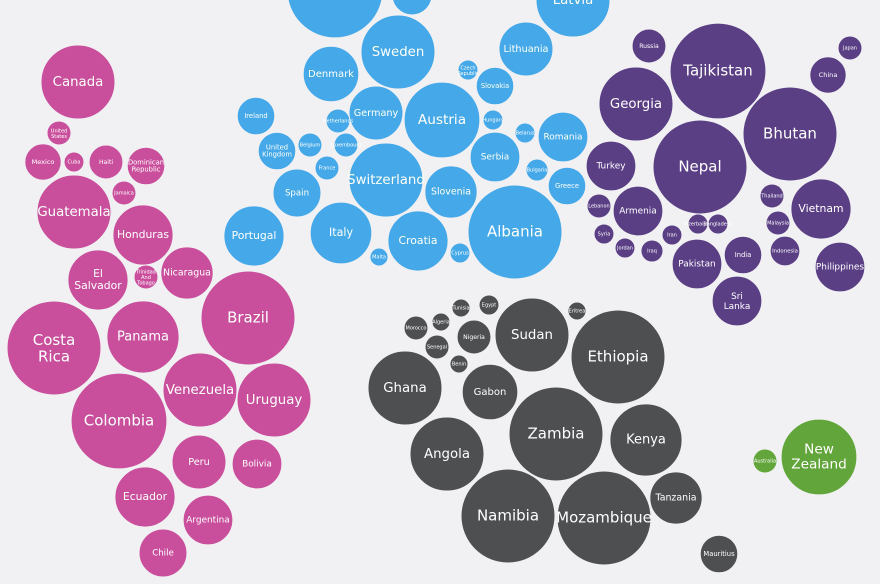 Image resolution: width=880 pixels, height=584 pixels. I want to click on bubble-label: Dominican Republic, so click(146, 165).